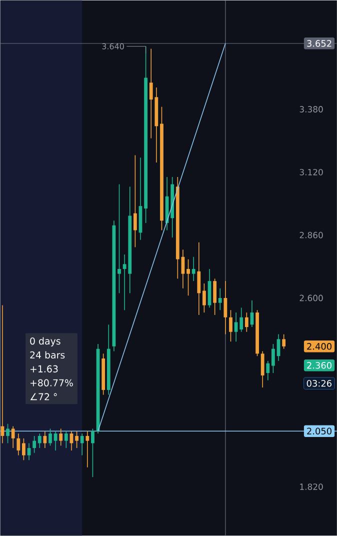  What do you see at coordinates (319, 383) in the screenshot?
I see `text: 03:26` at bounding box center [319, 383].